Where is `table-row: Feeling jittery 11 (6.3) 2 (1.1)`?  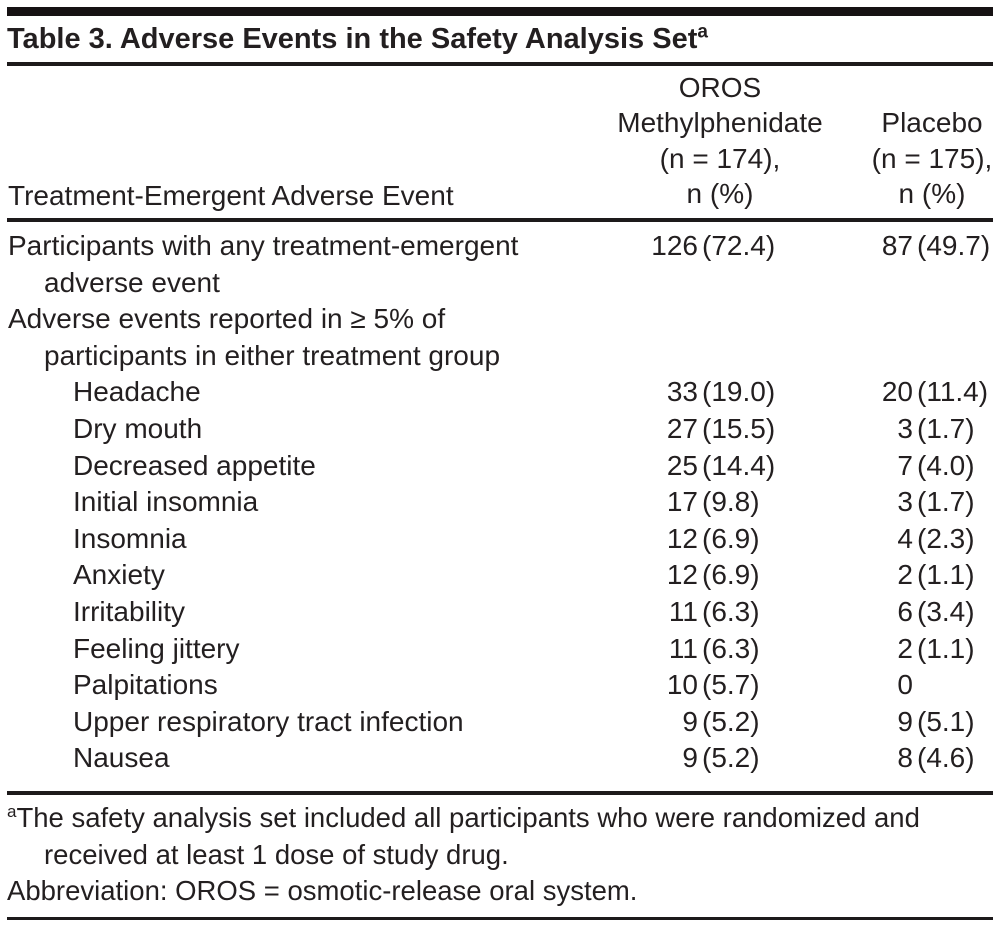
table-row: Feeling jittery 11 (6.3) 2 (1.1) is located at coordinates (500, 649).